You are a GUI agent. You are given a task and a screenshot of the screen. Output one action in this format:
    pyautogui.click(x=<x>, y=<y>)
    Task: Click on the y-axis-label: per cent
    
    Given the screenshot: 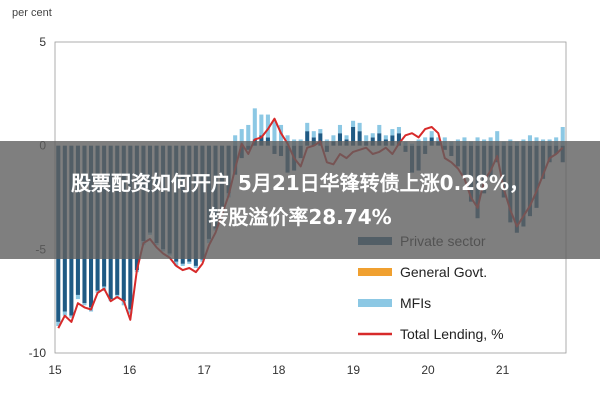 What is the action you would take?
    pyautogui.click(x=32, y=13)
    